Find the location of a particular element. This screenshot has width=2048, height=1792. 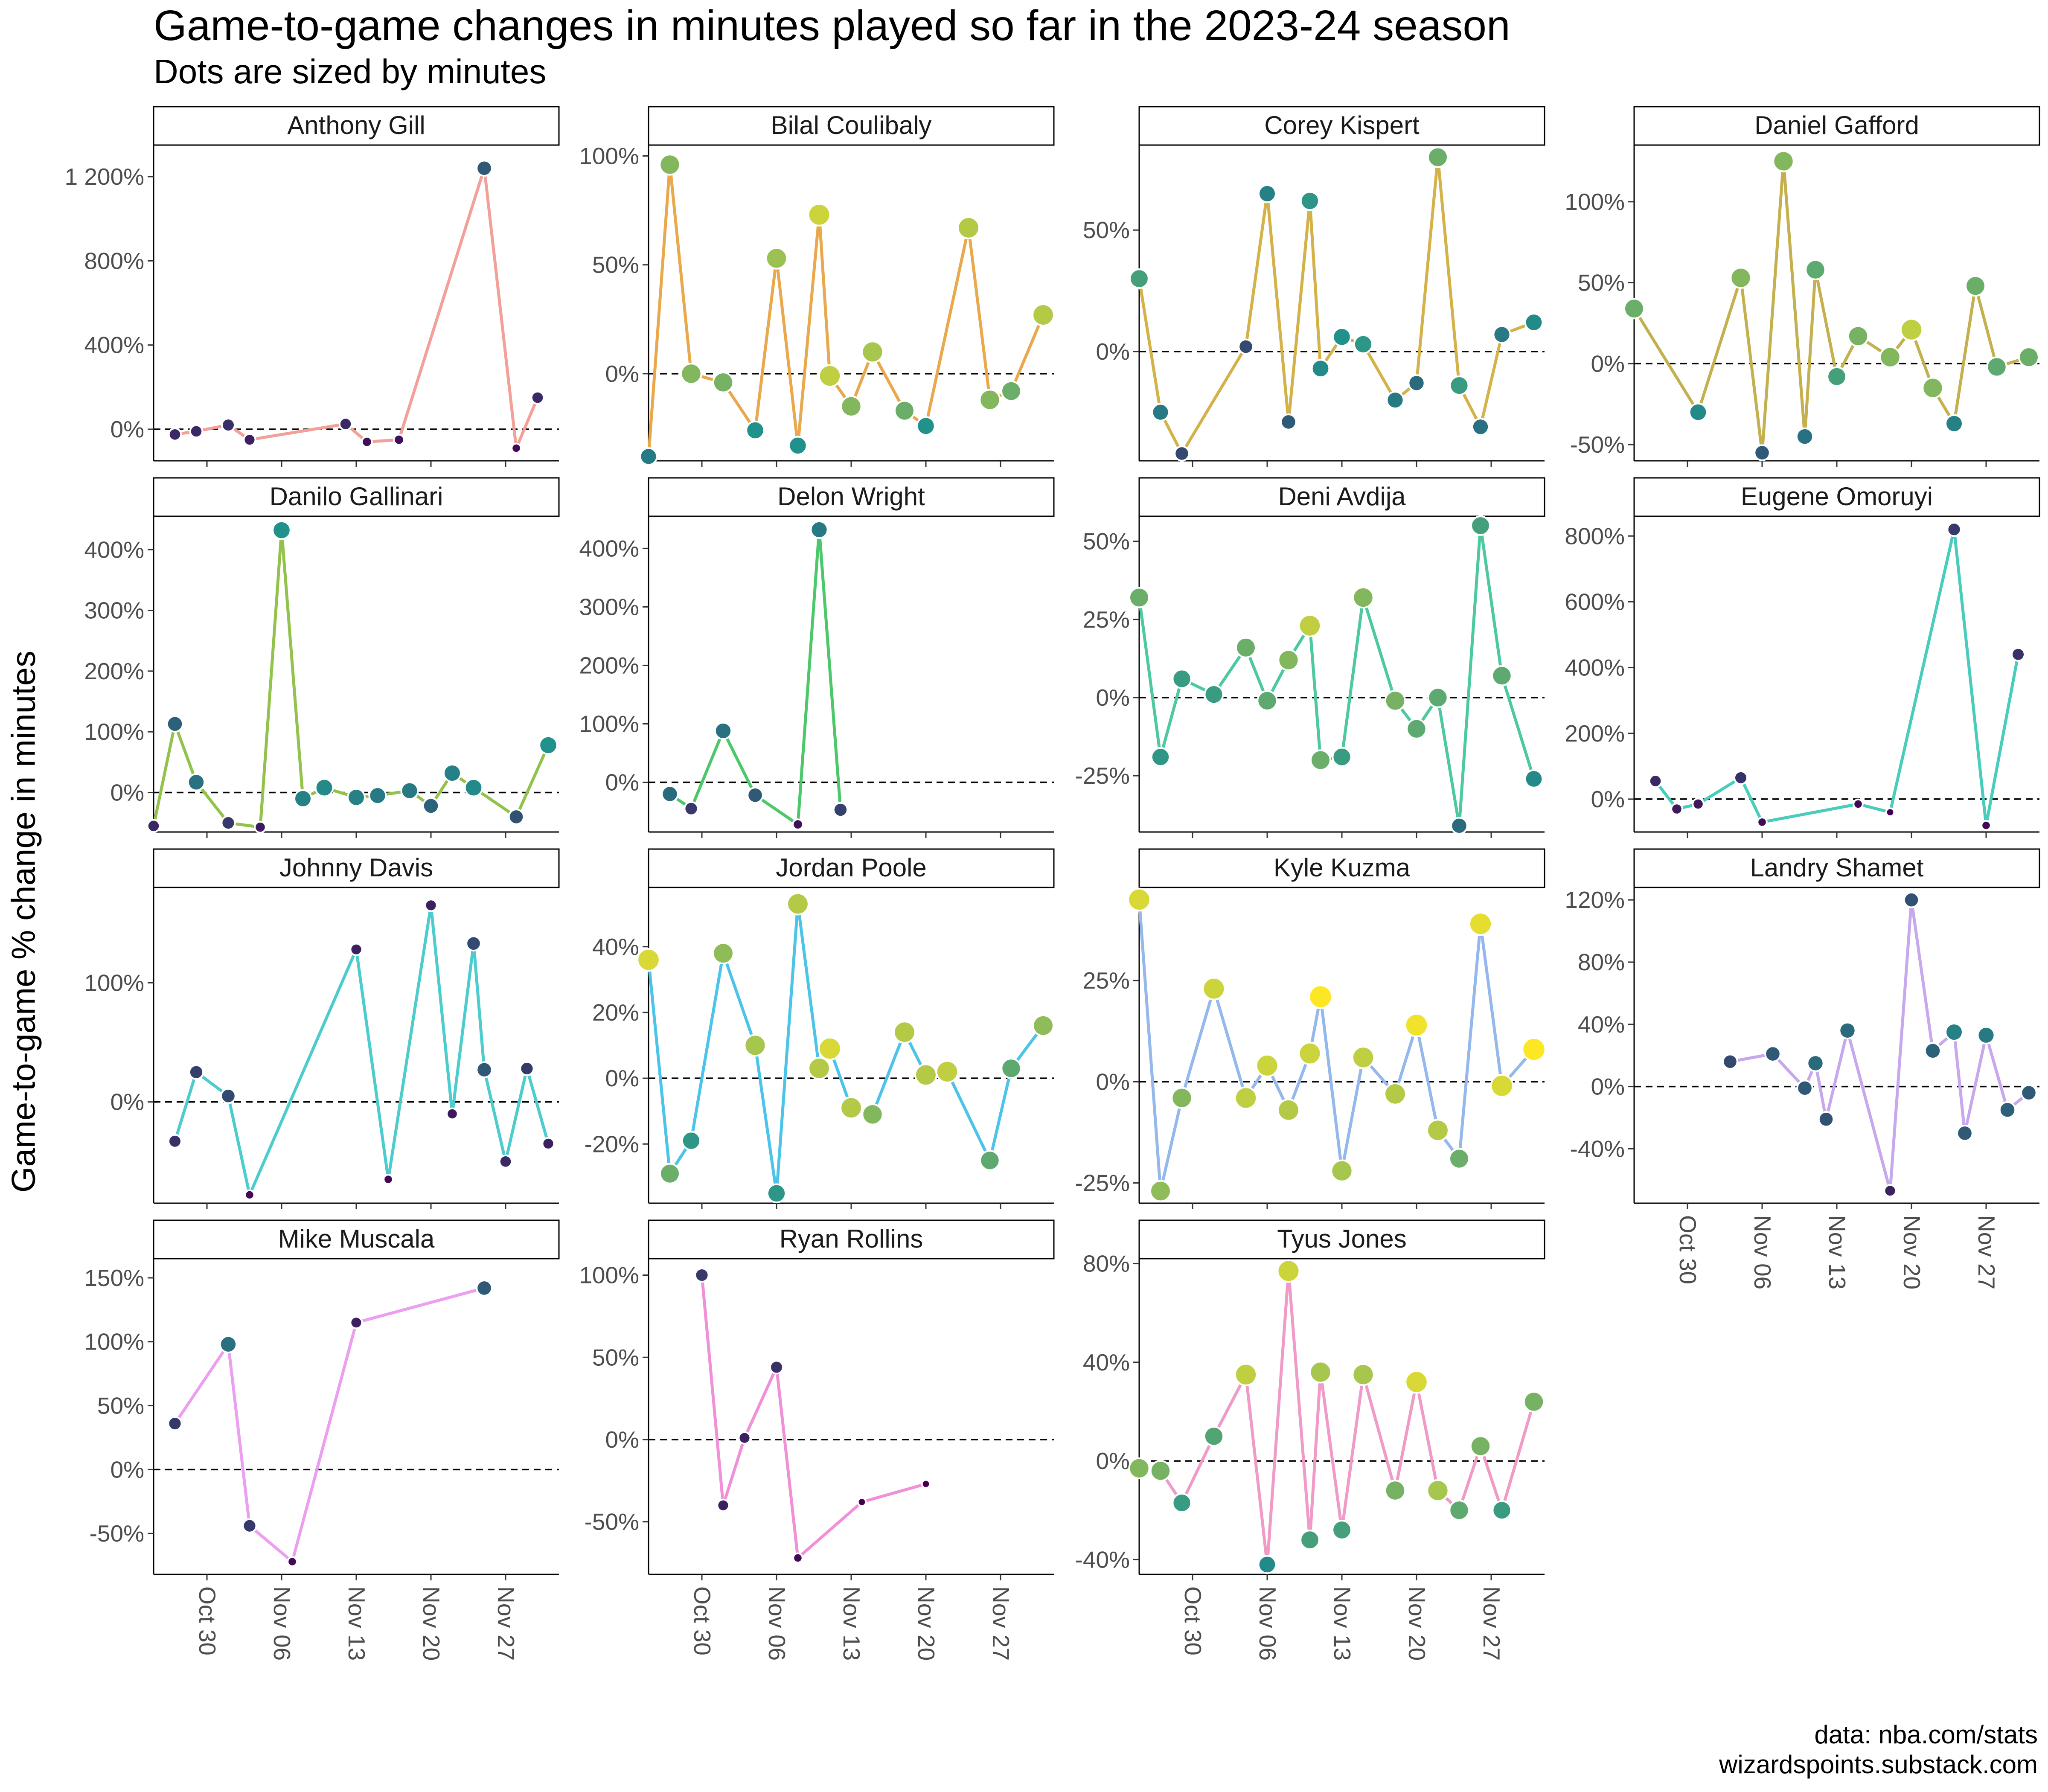

y-tick-label: 80% is located at coordinates (1106, 1264).